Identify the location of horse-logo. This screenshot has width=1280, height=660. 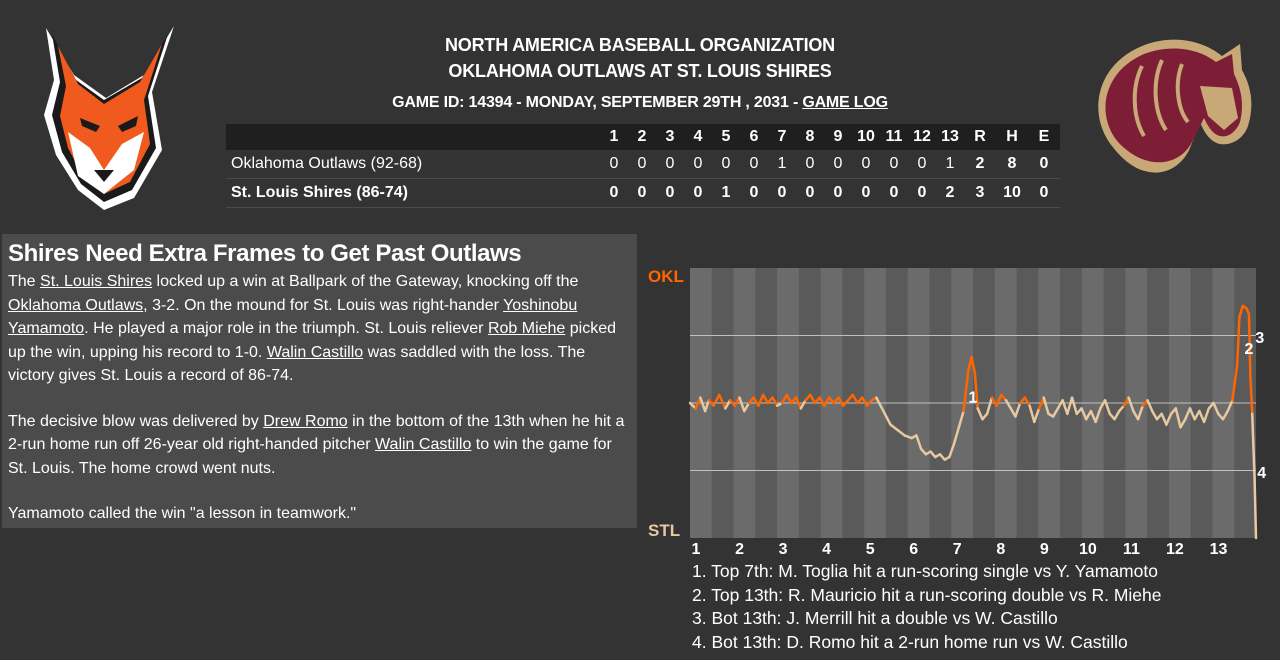
(1175, 106).